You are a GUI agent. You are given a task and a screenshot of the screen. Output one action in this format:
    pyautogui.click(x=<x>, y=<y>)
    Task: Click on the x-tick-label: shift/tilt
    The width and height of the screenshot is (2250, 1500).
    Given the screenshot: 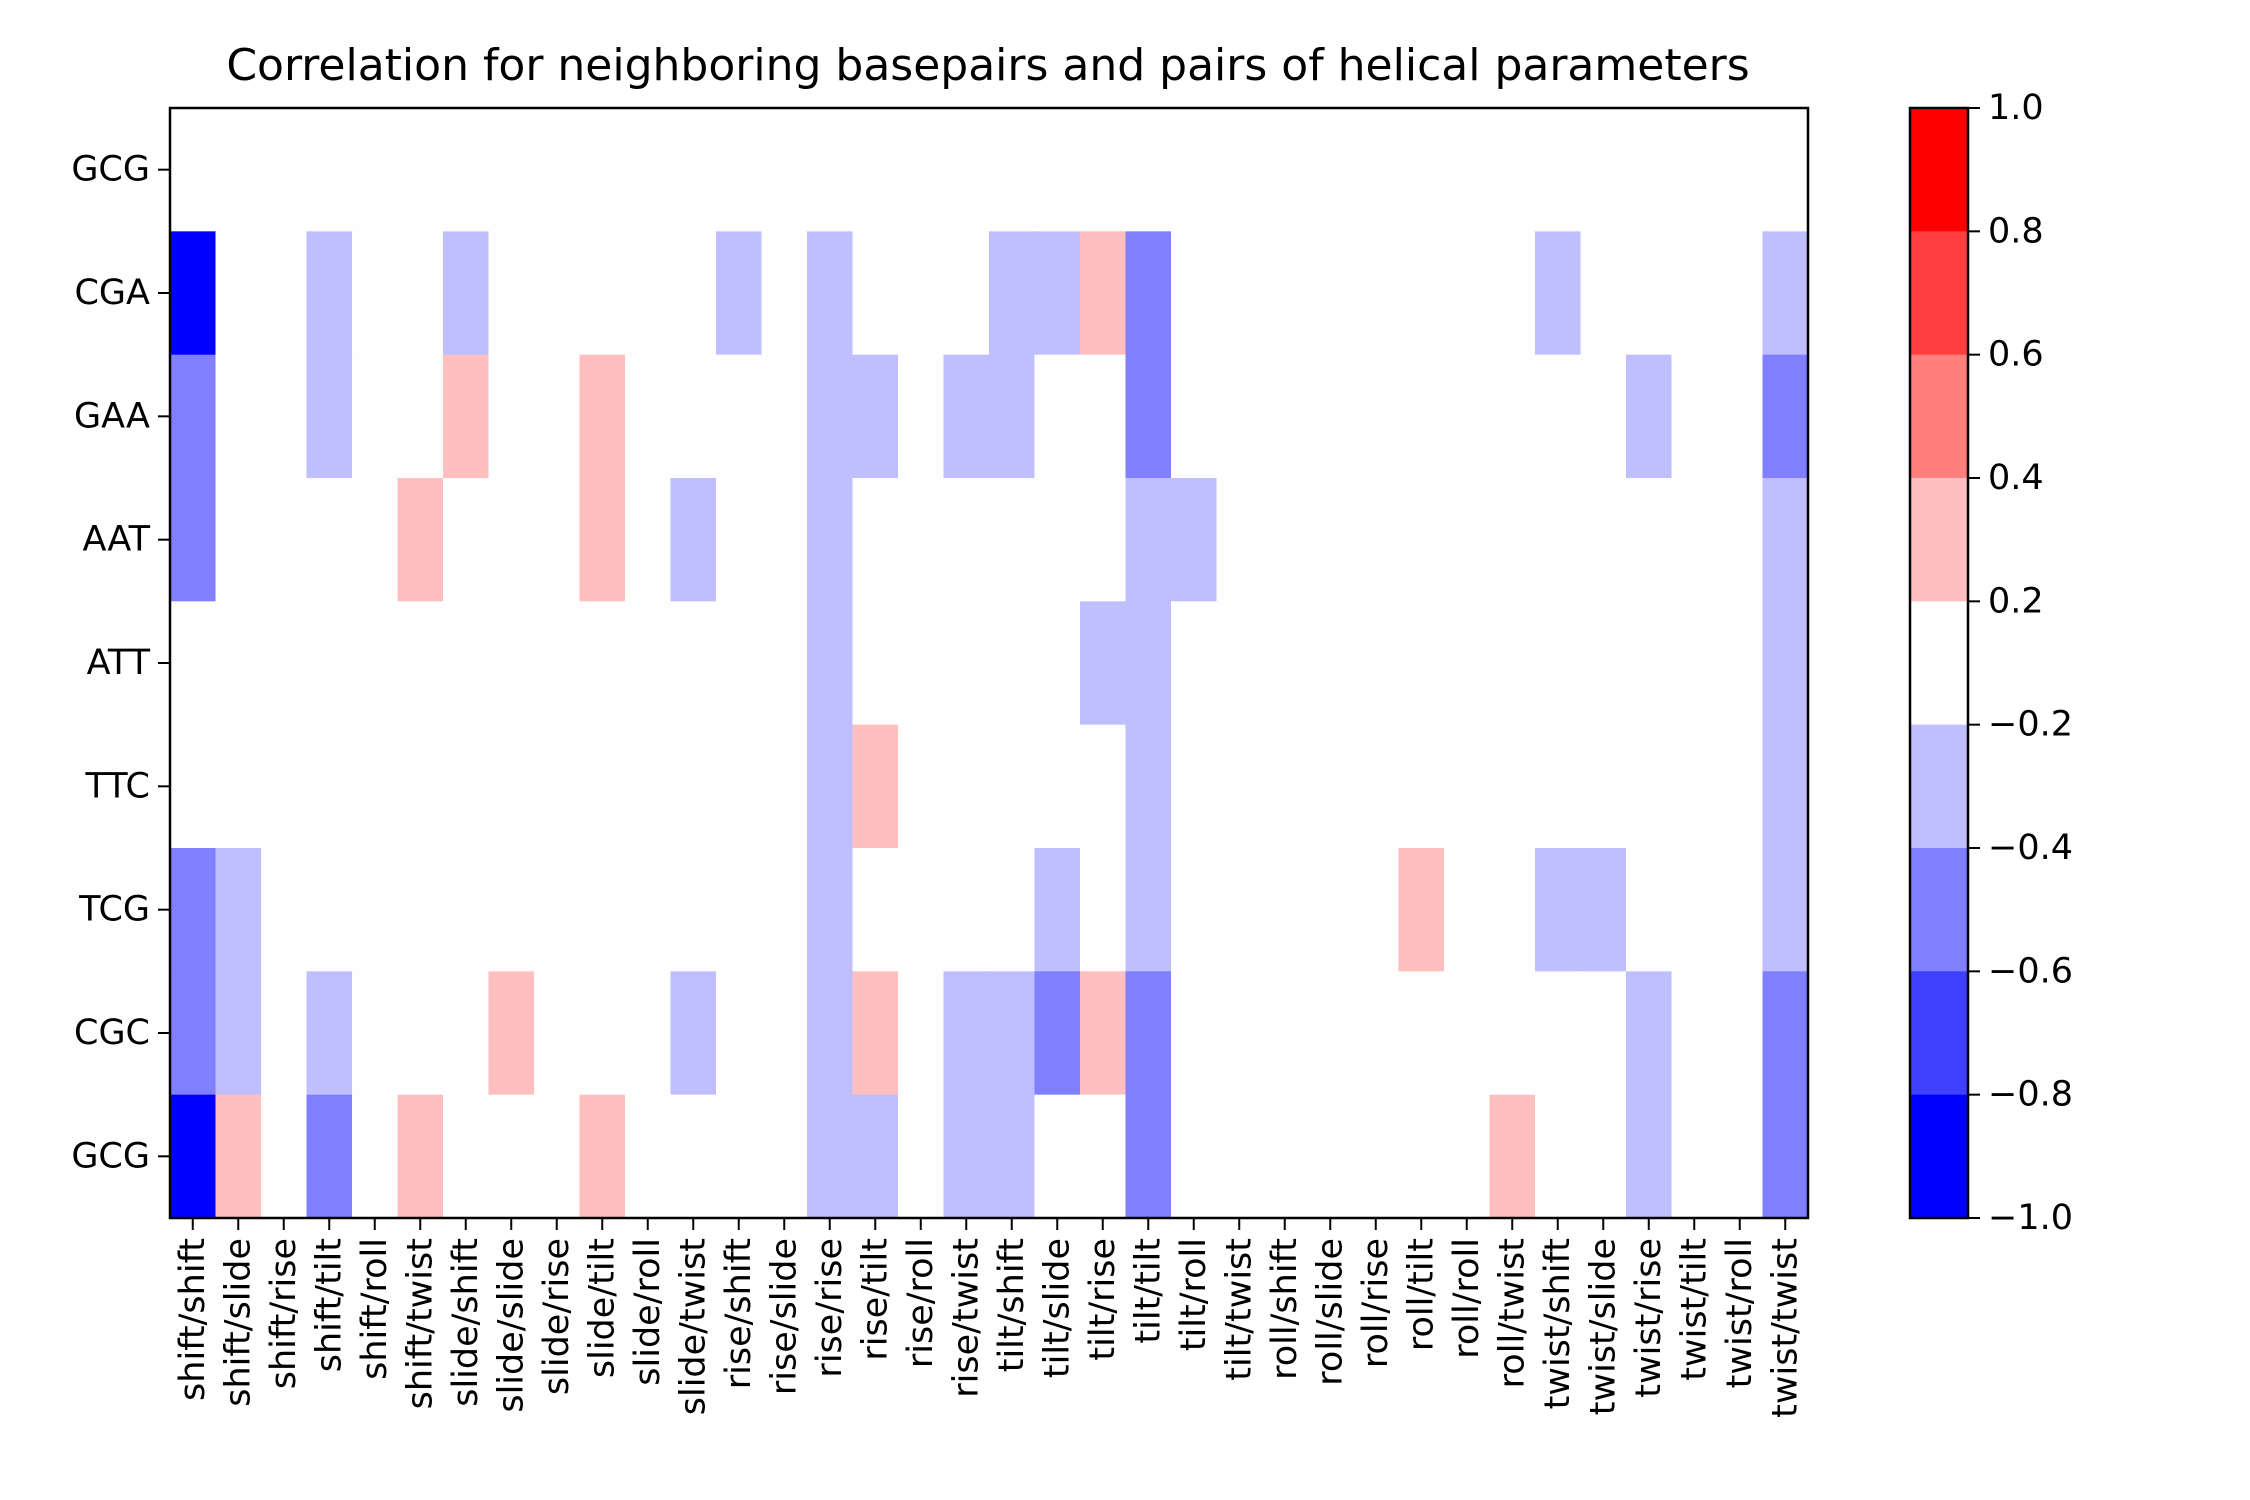 What is the action you would take?
    pyautogui.click(x=329, y=1305)
    